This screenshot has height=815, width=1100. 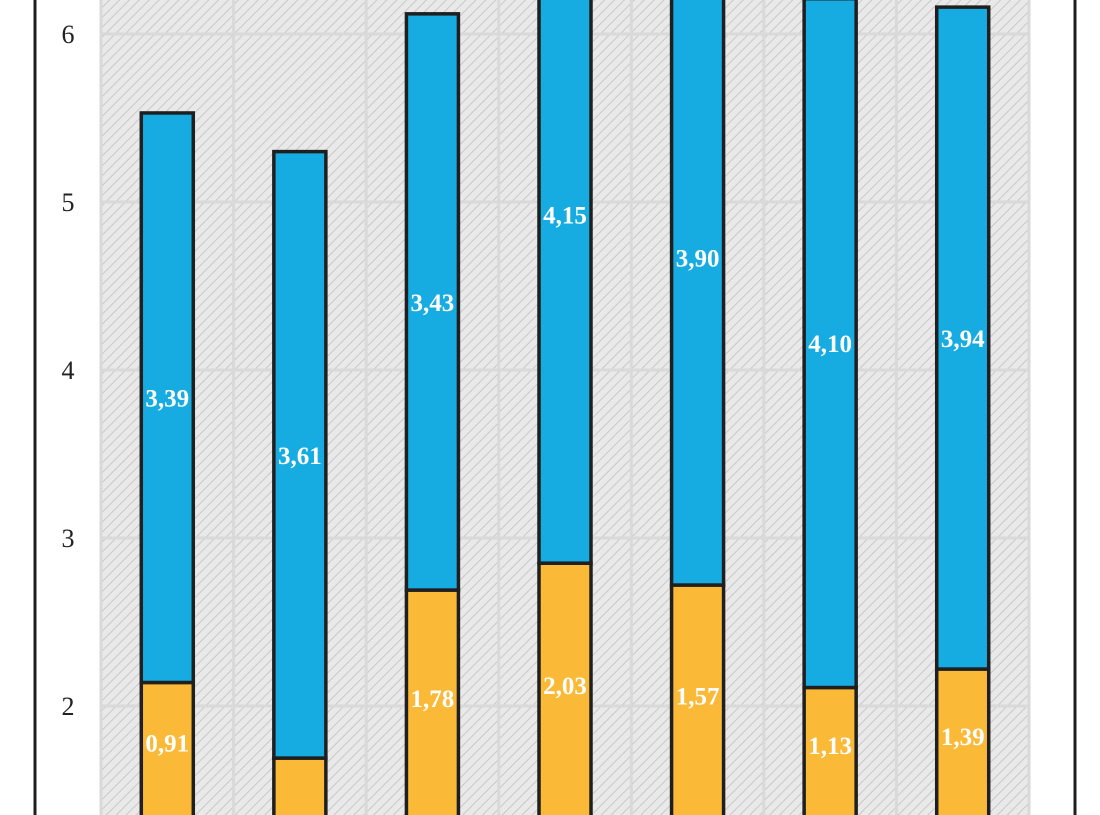 I want to click on data-label-top: 3,94, so click(x=963, y=339).